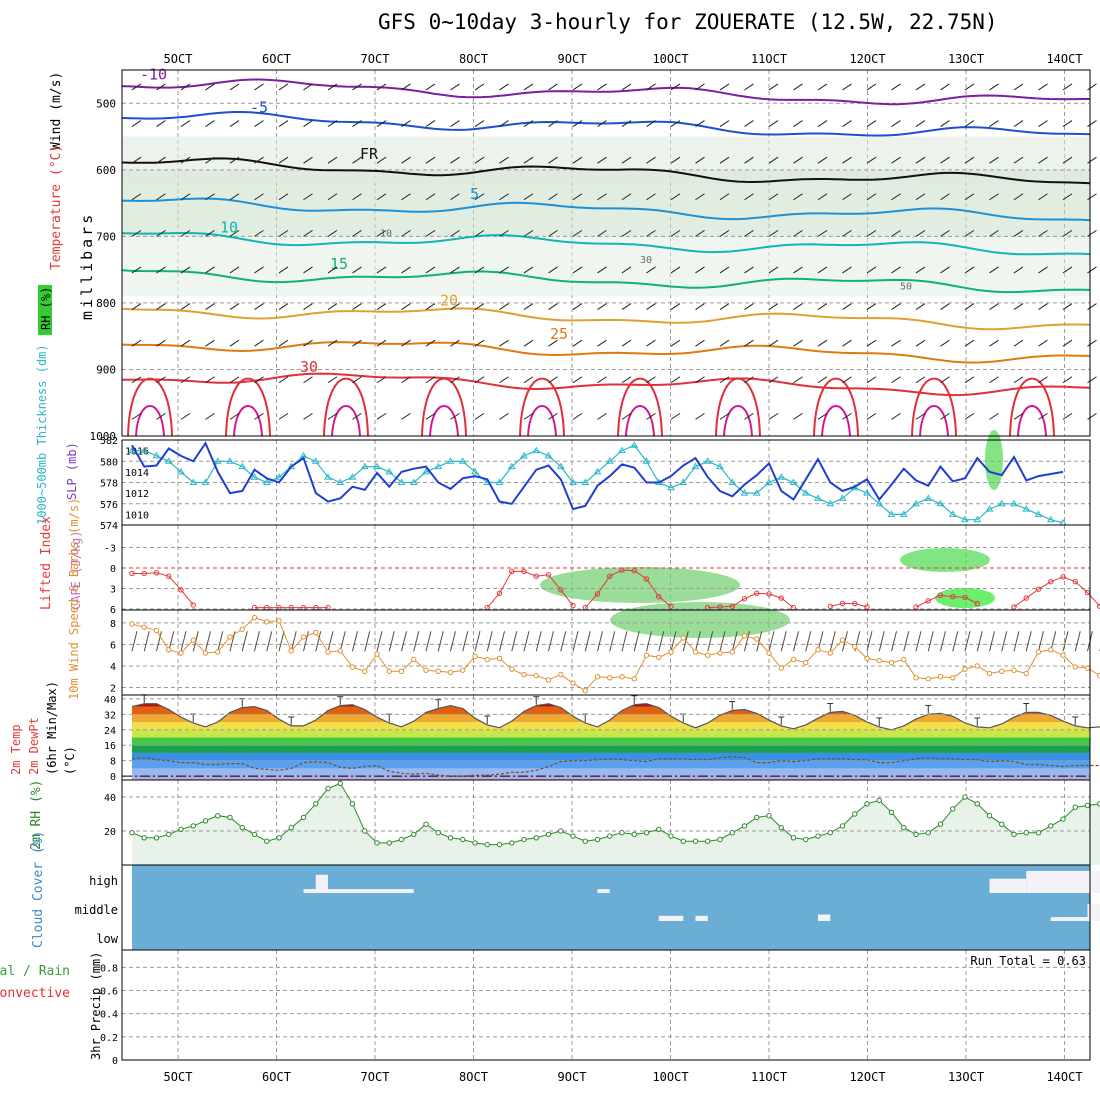 Image resolution: width=1100 pixels, height=1100 pixels. What do you see at coordinates (598, 484) in the screenshot?
I see `thickness-line` at bounding box center [598, 484].